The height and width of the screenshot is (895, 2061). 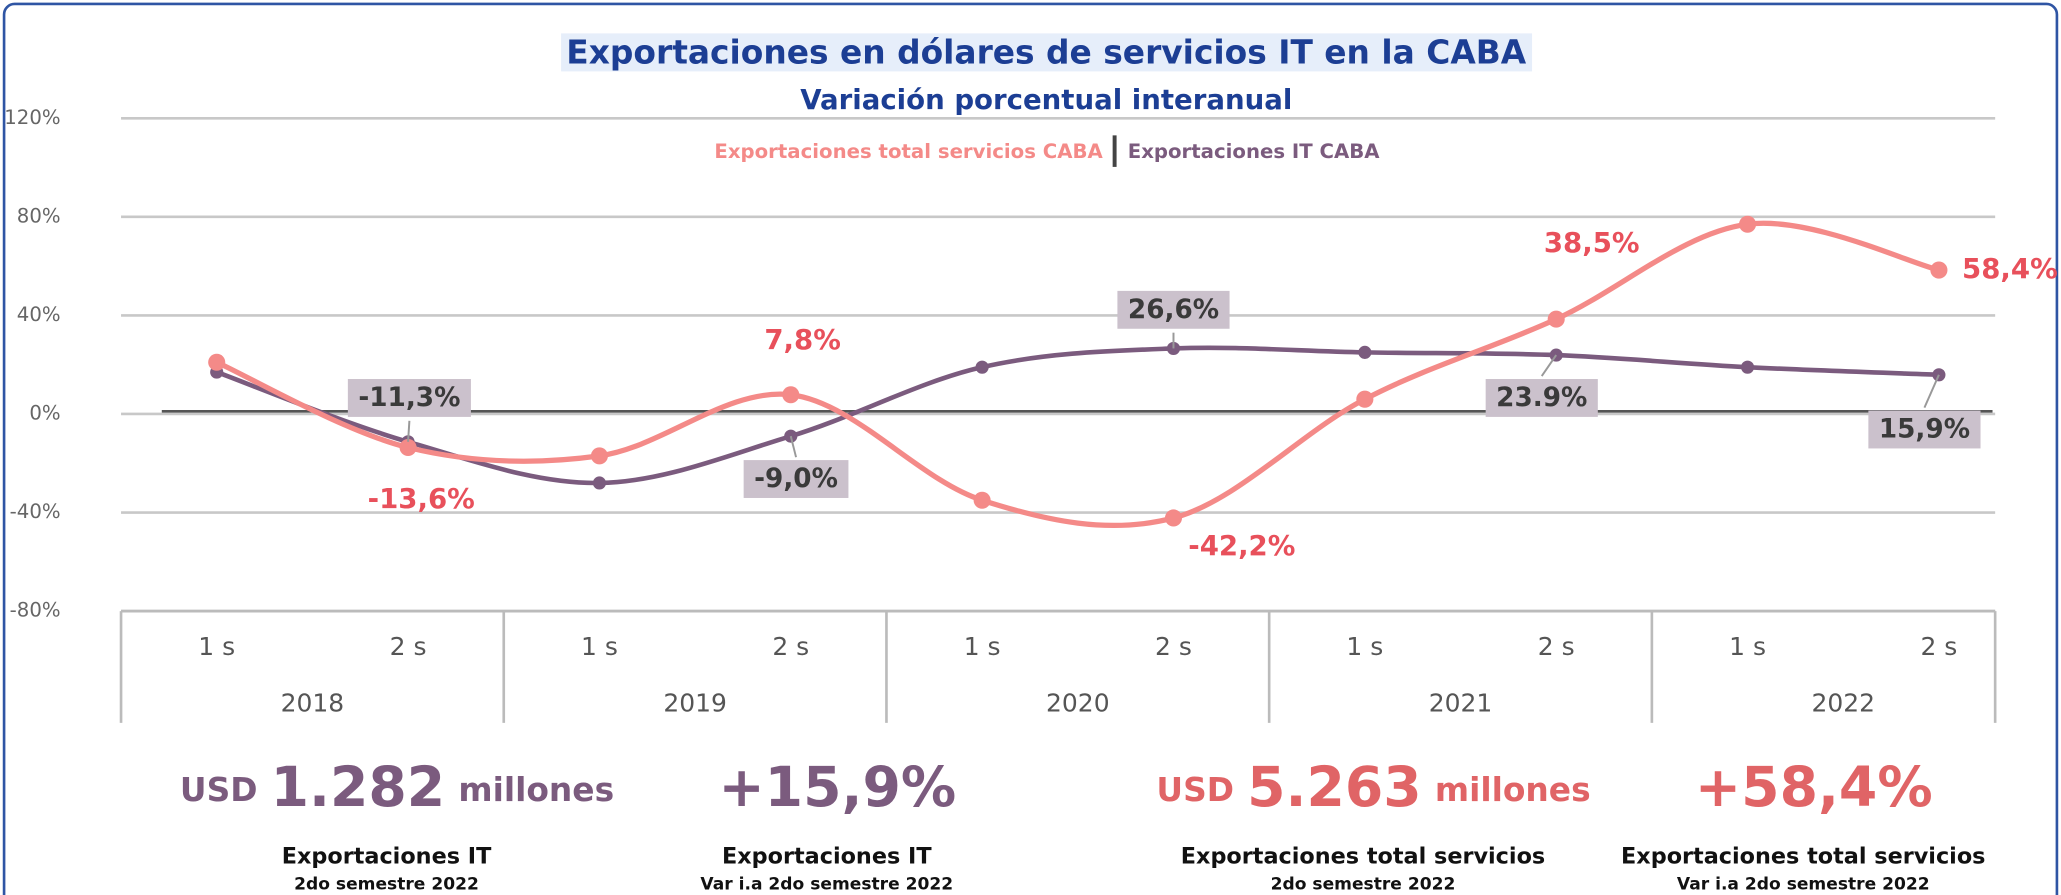 I want to click on data-label: -42,2%, so click(x=1241, y=545).